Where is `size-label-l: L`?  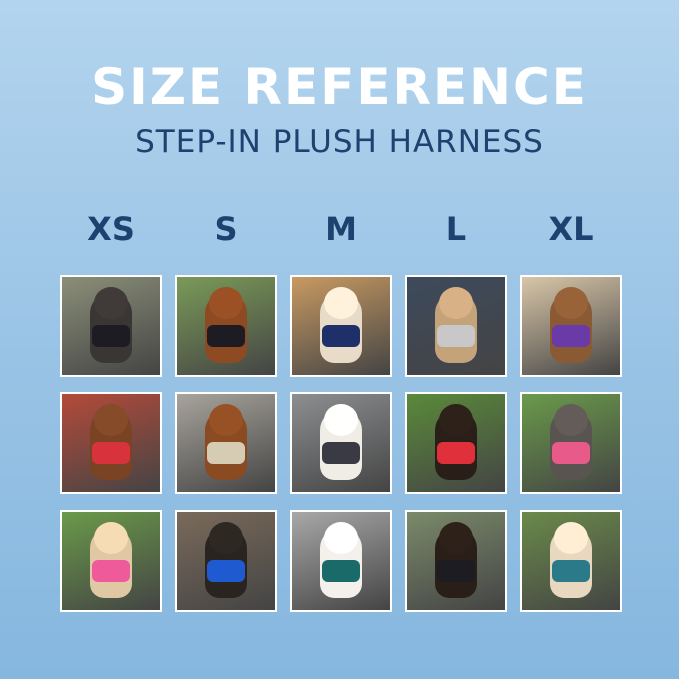 size-label-l: L is located at coordinates (456, 229).